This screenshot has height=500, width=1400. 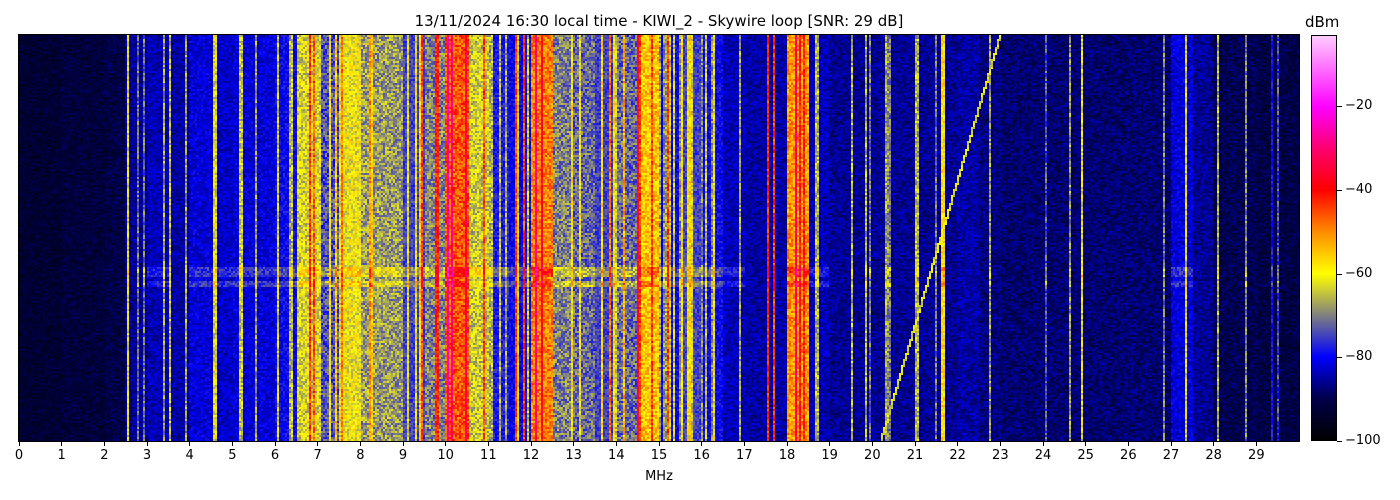 What do you see at coordinates (275, 455) in the screenshot?
I see `x-tick-label: 6` at bounding box center [275, 455].